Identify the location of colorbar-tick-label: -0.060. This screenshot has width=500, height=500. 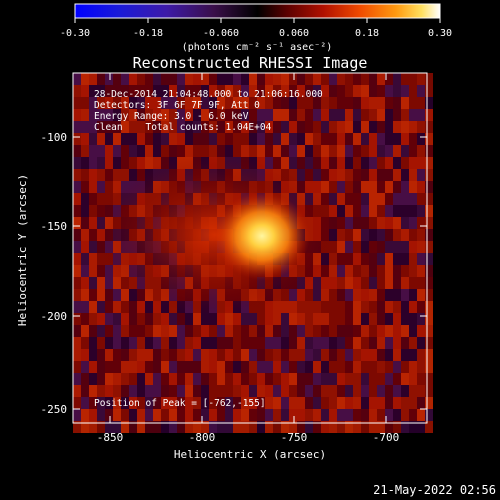
(221, 33).